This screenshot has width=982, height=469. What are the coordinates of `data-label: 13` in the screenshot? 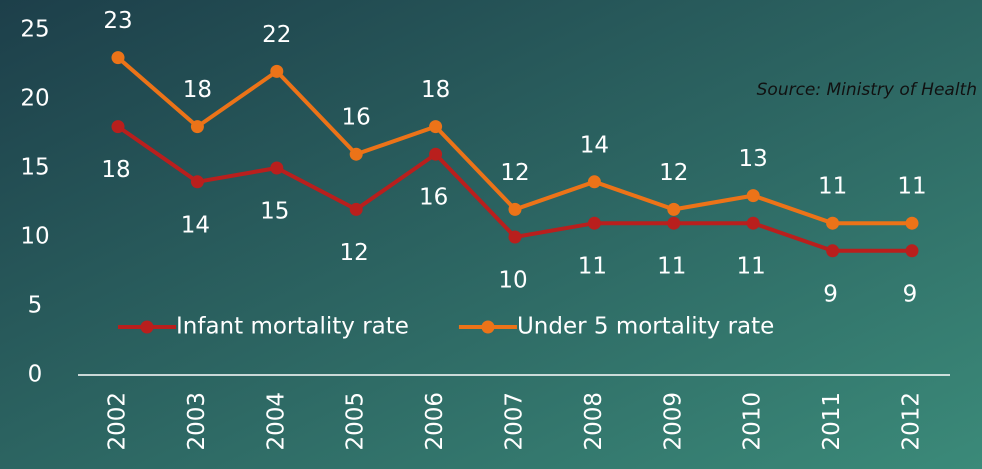 It's located at (753, 159).